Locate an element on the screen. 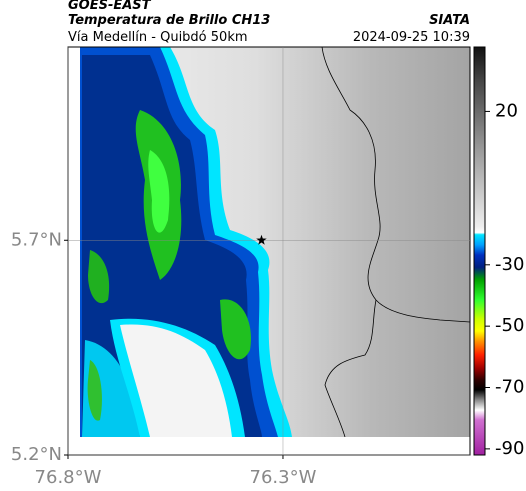 This screenshot has width=526, height=491. location-marker is located at coordinates (261, 239).